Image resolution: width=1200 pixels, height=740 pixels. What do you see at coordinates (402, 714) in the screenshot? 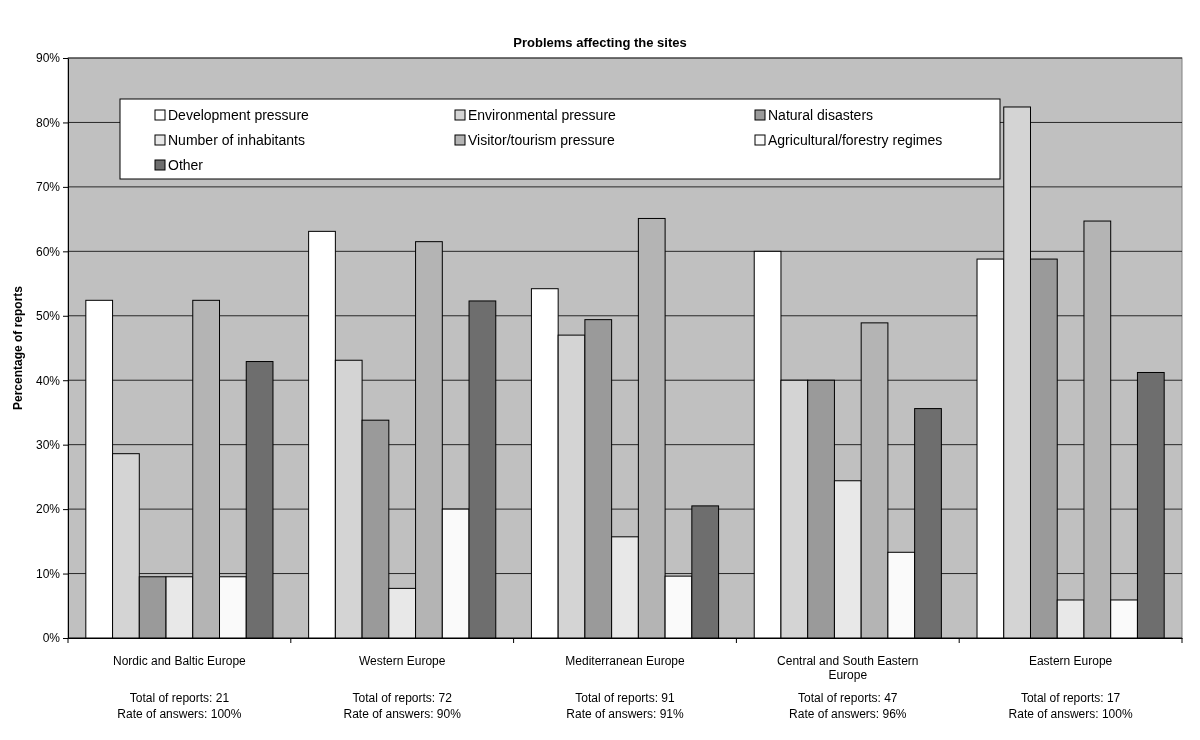
I see `text: Rate of answers: 90%` at bounding box center [402, 714].